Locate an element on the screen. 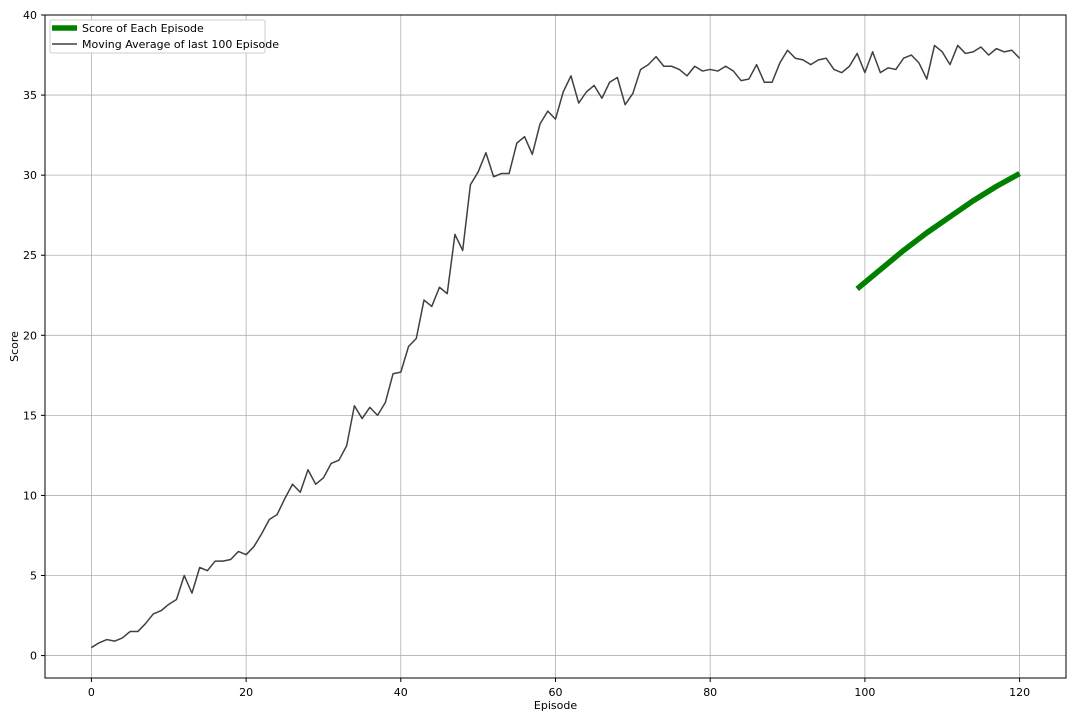  x-tick-label: 40 is located at coordinates (401, 692).